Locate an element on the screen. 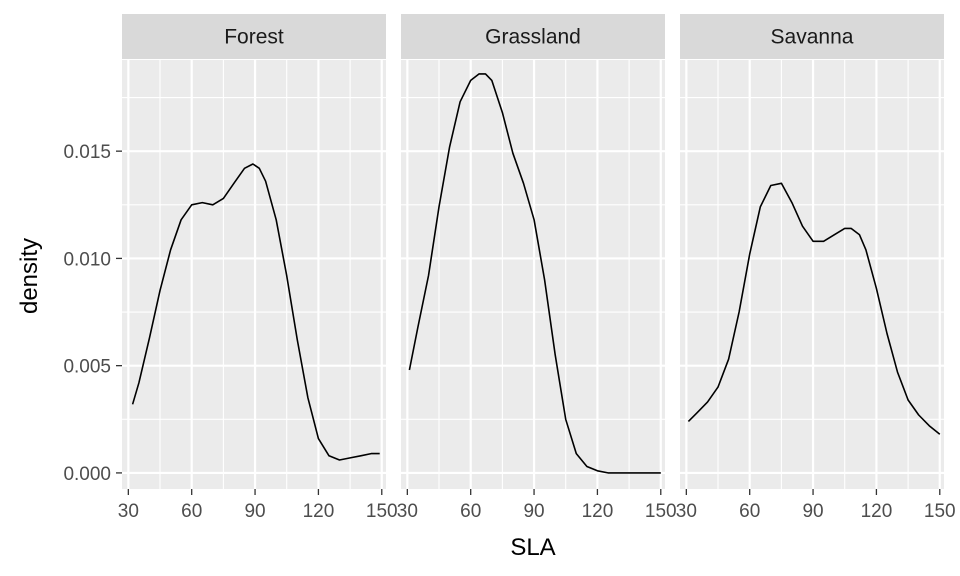 The image size is (960, 576). facet-strip-label: Forest is located at coordinates (254, 37).